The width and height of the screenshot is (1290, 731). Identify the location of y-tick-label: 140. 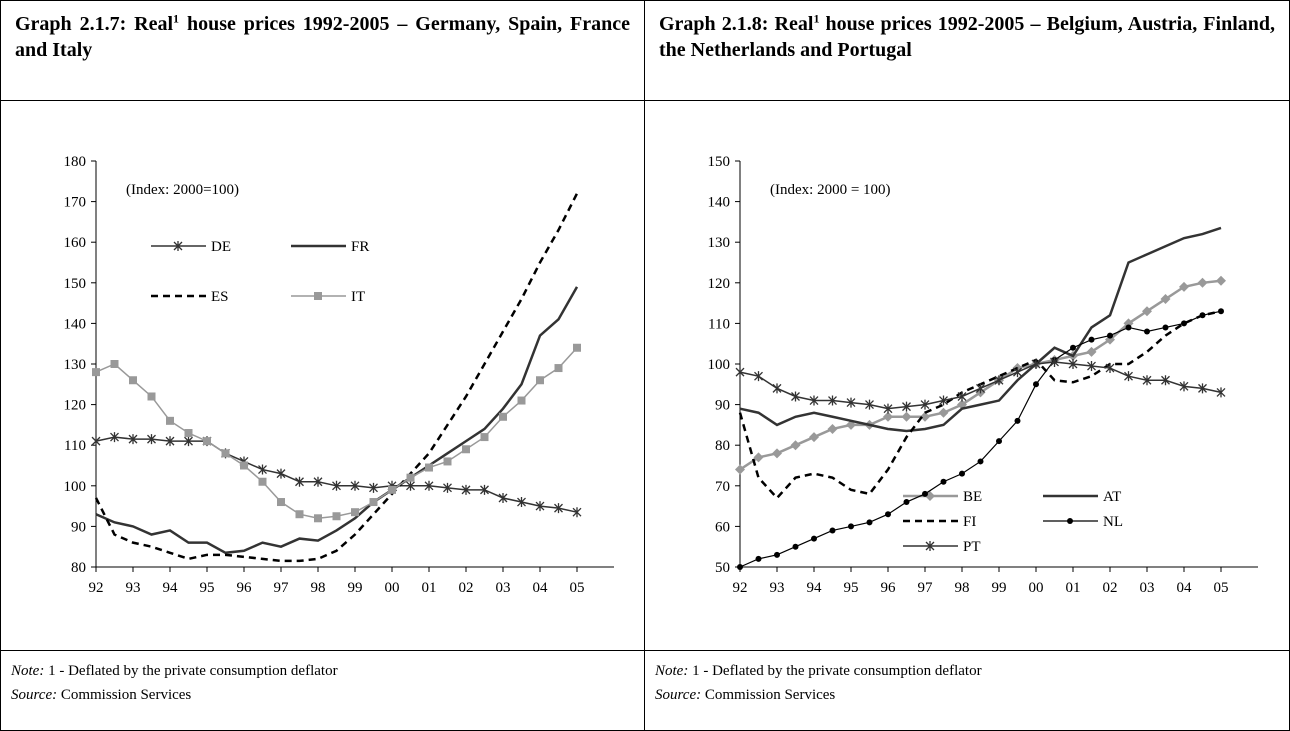
(75, 324).